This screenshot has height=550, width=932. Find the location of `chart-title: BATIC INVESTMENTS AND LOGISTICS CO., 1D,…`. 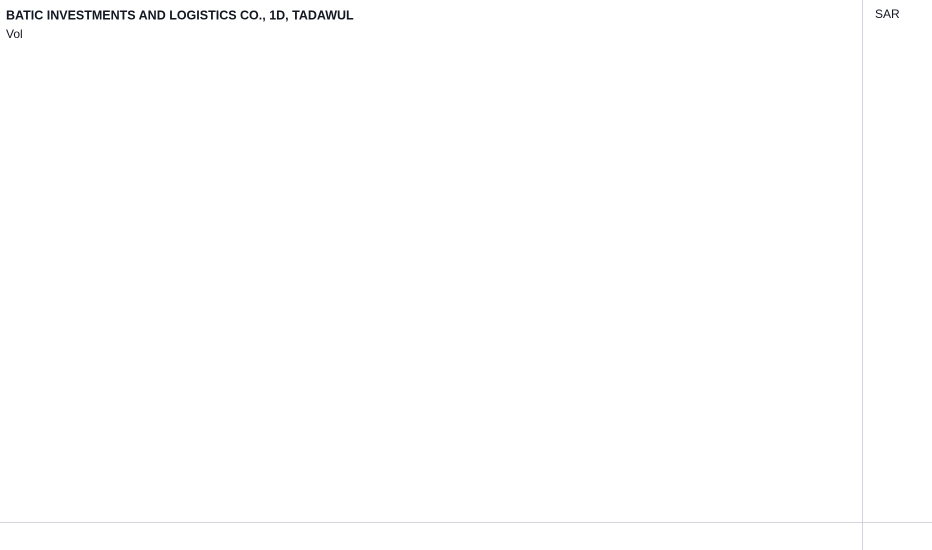

chart-title: BATIC INVESTMENTS AND LOGISTICS CO., 1D,… is located at coordinates (180, 15).